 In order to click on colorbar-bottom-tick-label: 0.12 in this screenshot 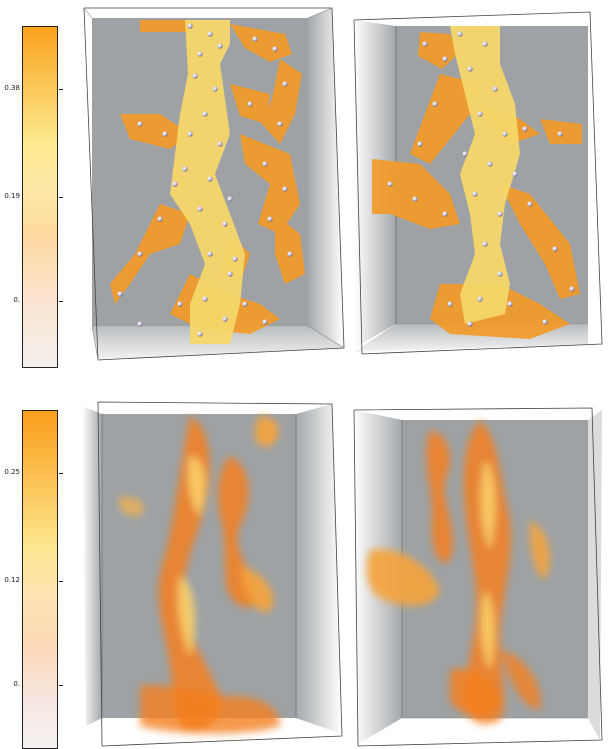, I will do `click(12, 580)`.